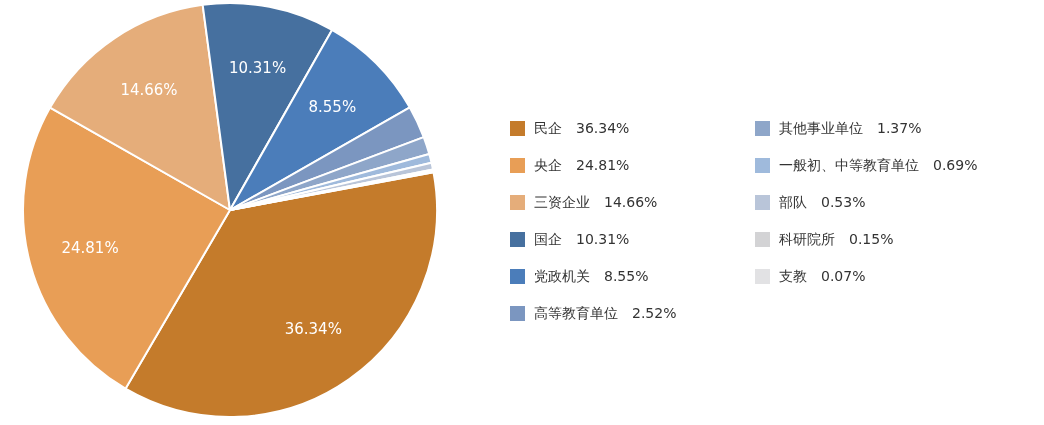 This screenshot has height=425, width=1044. I want to click on legend-label: 民企, so click(548, 128).